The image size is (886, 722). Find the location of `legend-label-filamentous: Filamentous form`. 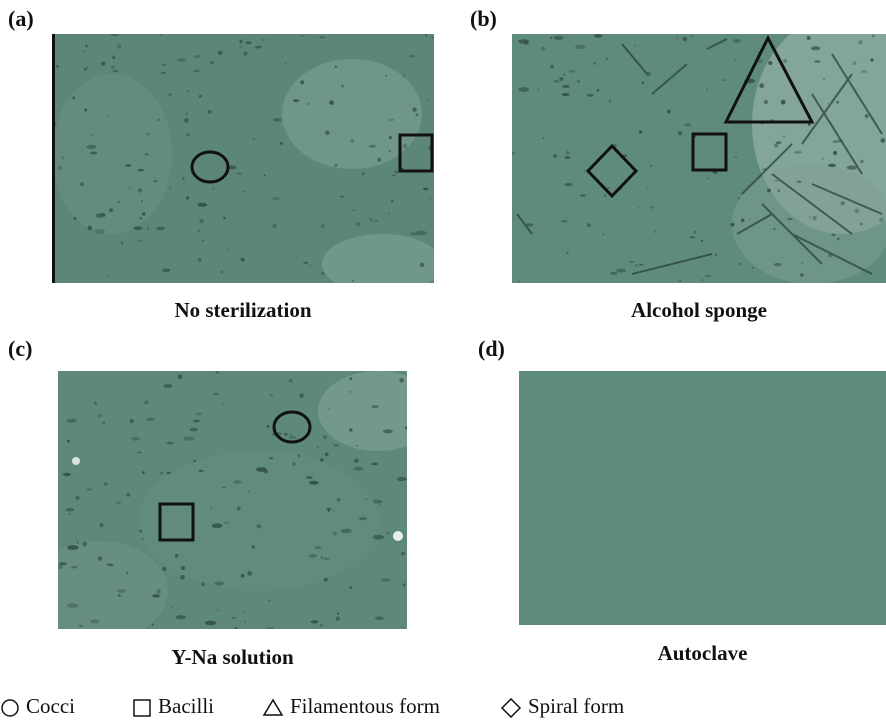

legend-label-filamentous: Filamentous form is located at coordinates (365, 706).